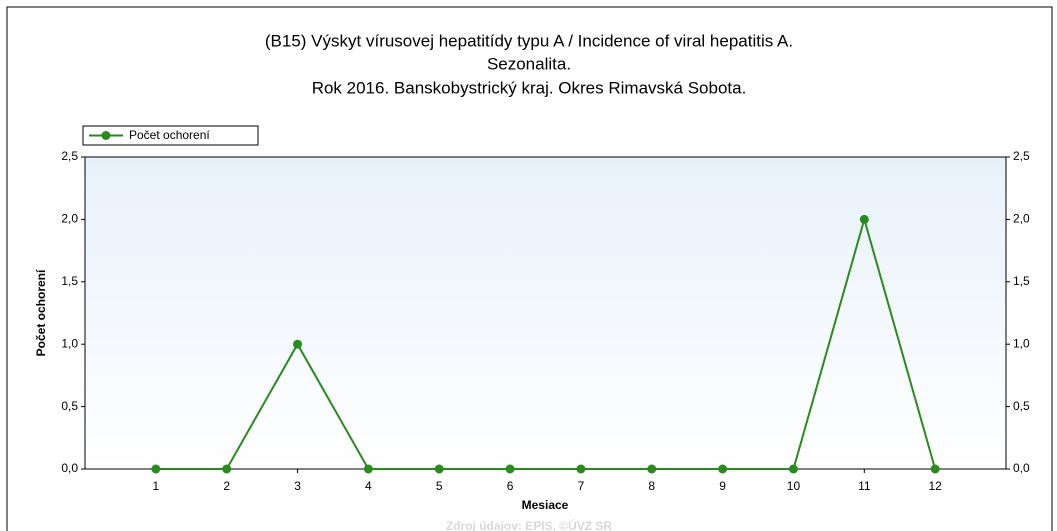 The height and width of the screenshot is (531, 1057). I want to click on x-tick-label: 7, so click(581, 486).